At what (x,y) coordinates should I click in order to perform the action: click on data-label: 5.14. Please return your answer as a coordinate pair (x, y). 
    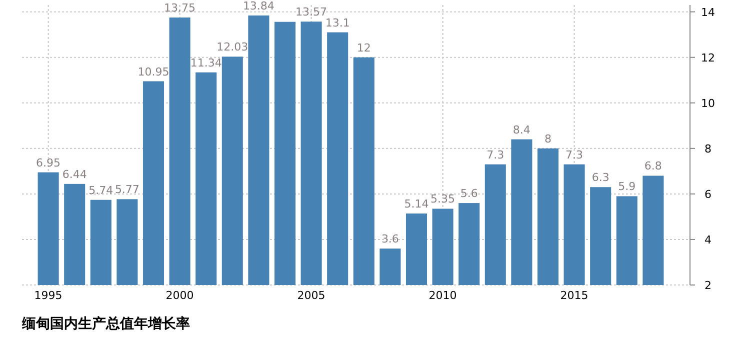
    Looking at the image, I should click on (416, 204).